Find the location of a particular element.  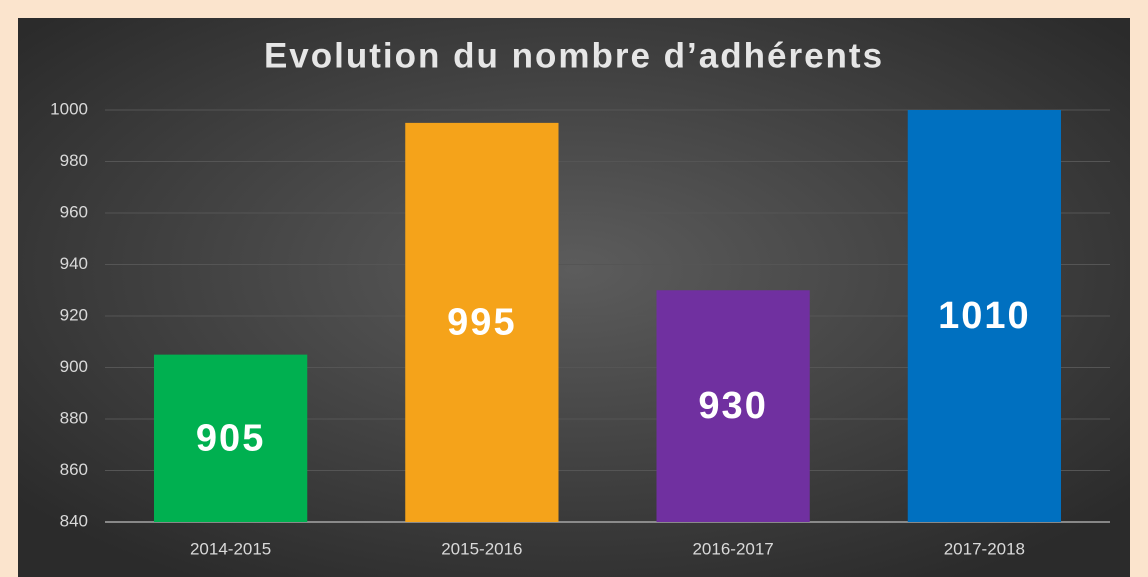

y-tick-label: 980 is located at coordinates (74, 160).